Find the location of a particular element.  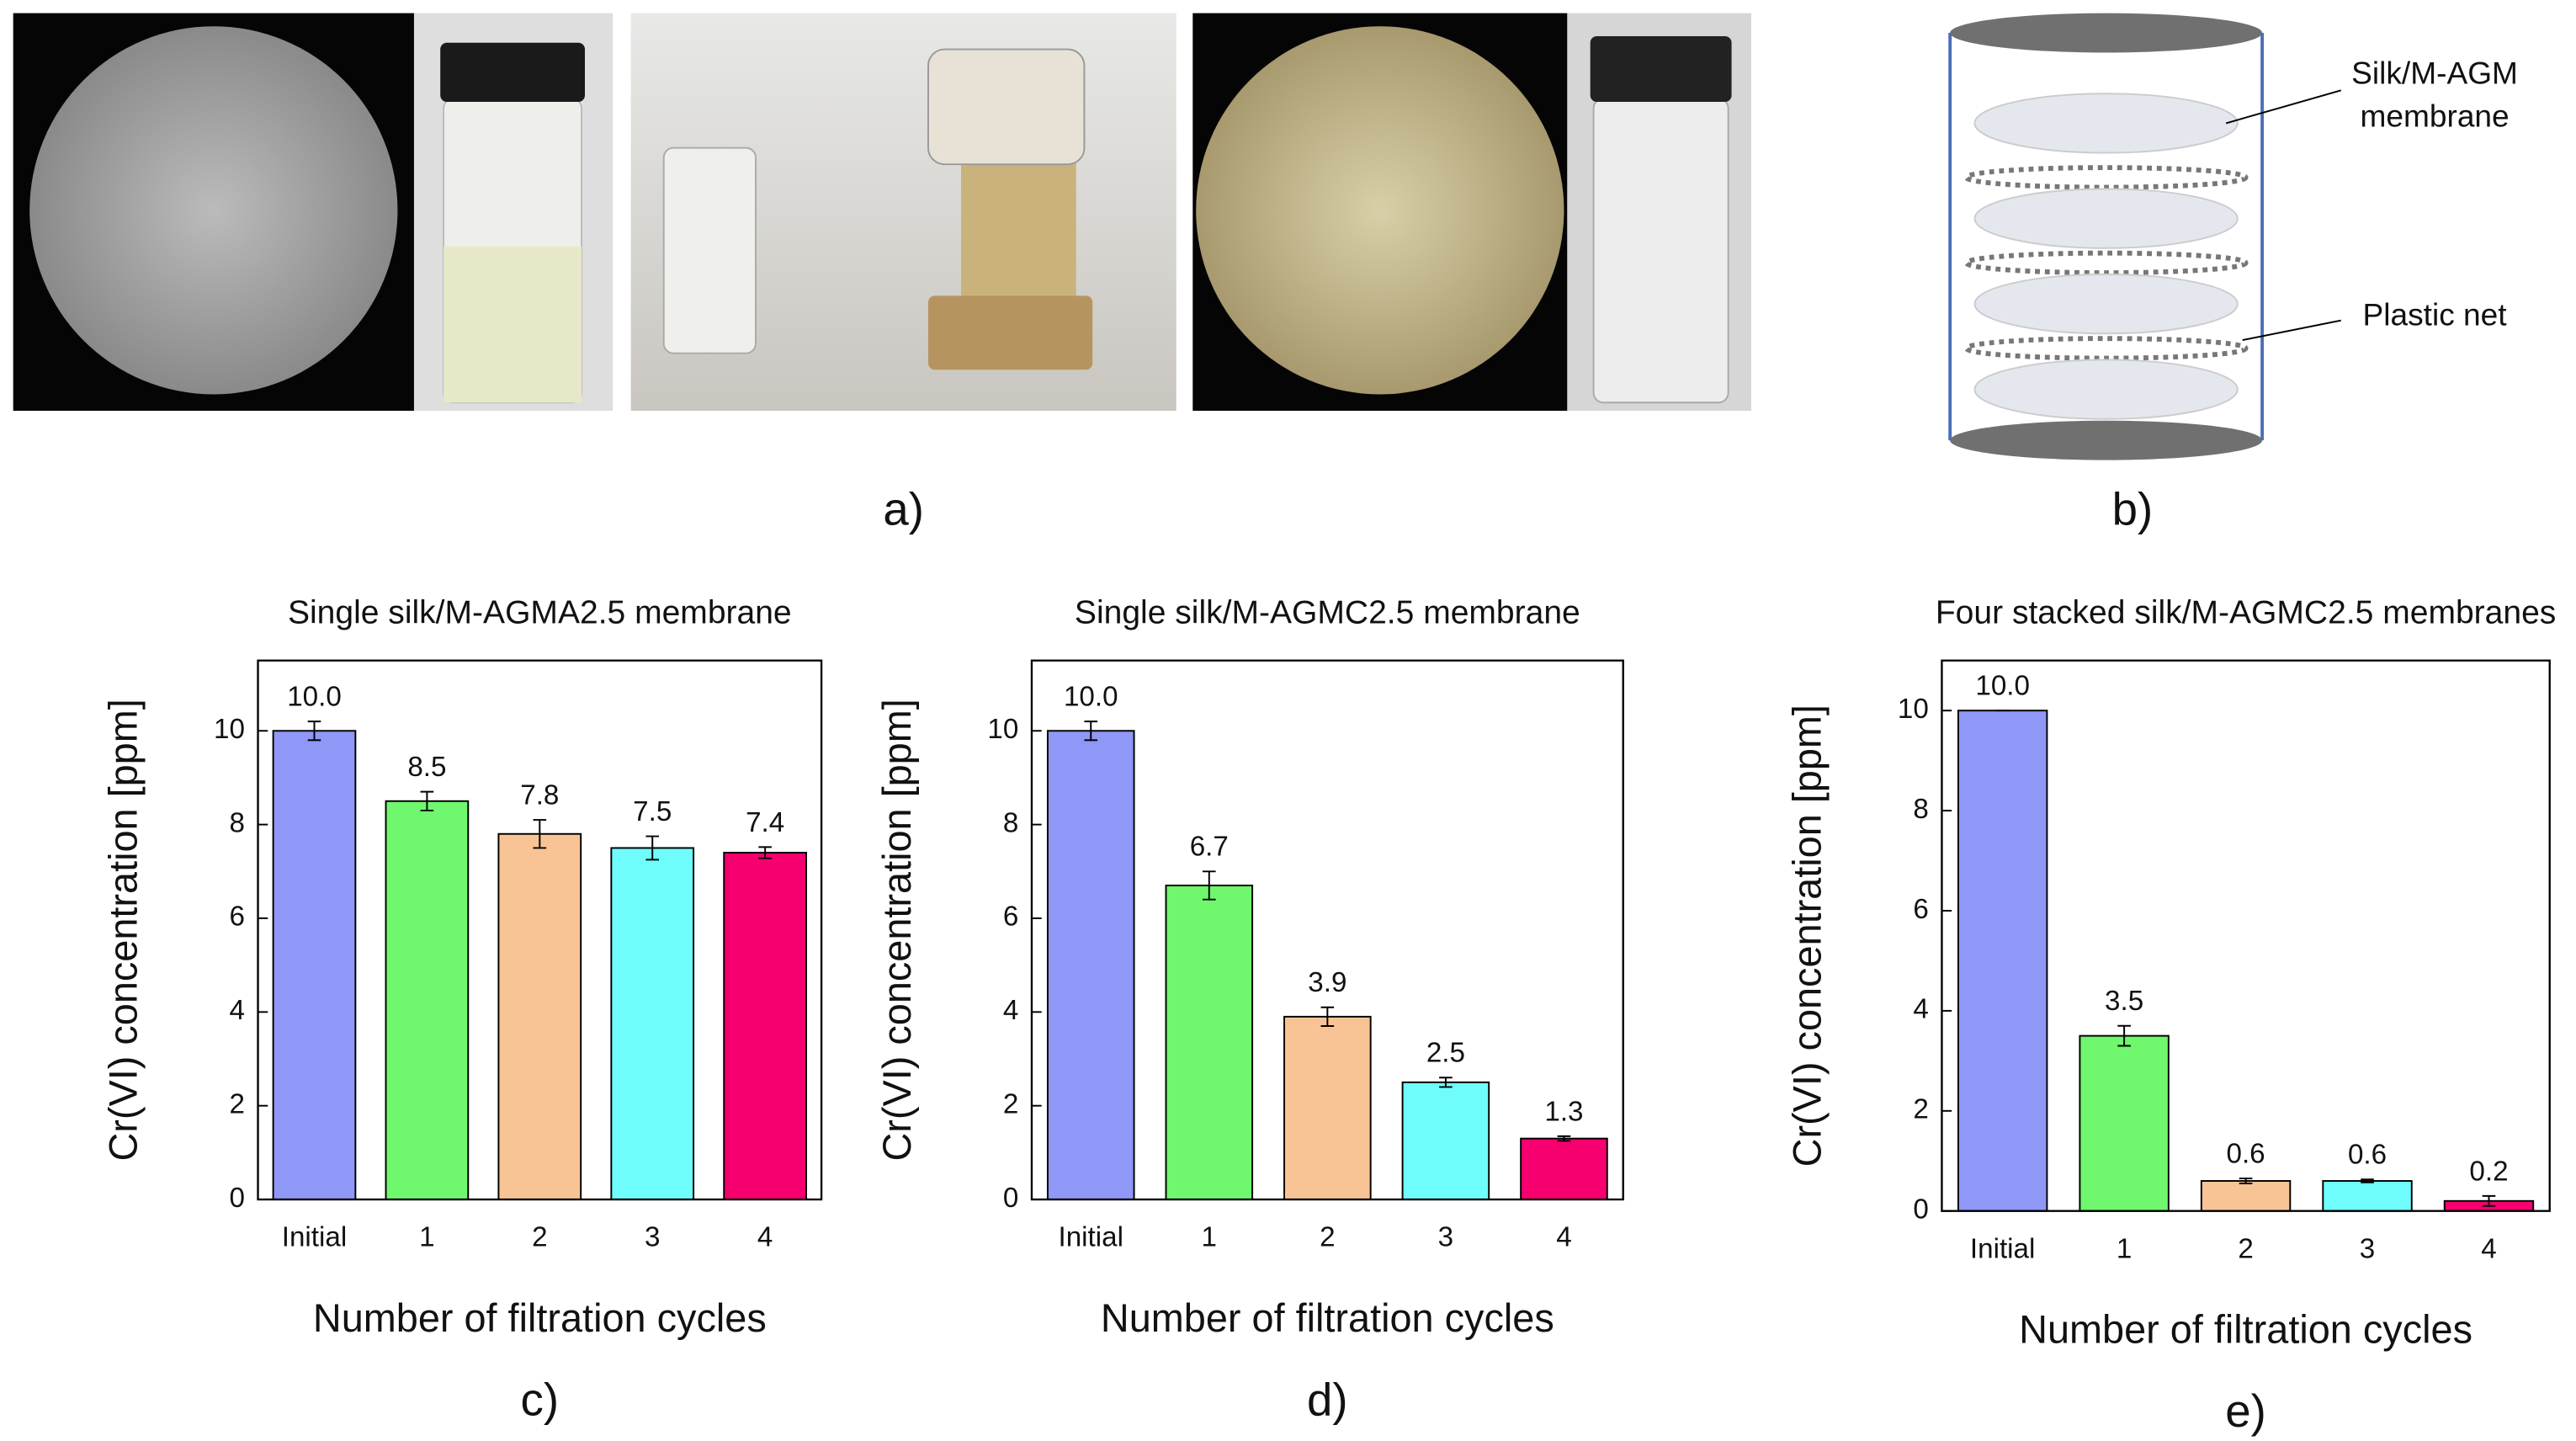

diagram: Silk/M-AGM membrane Plastic net is located at coordinates (2233, 236).